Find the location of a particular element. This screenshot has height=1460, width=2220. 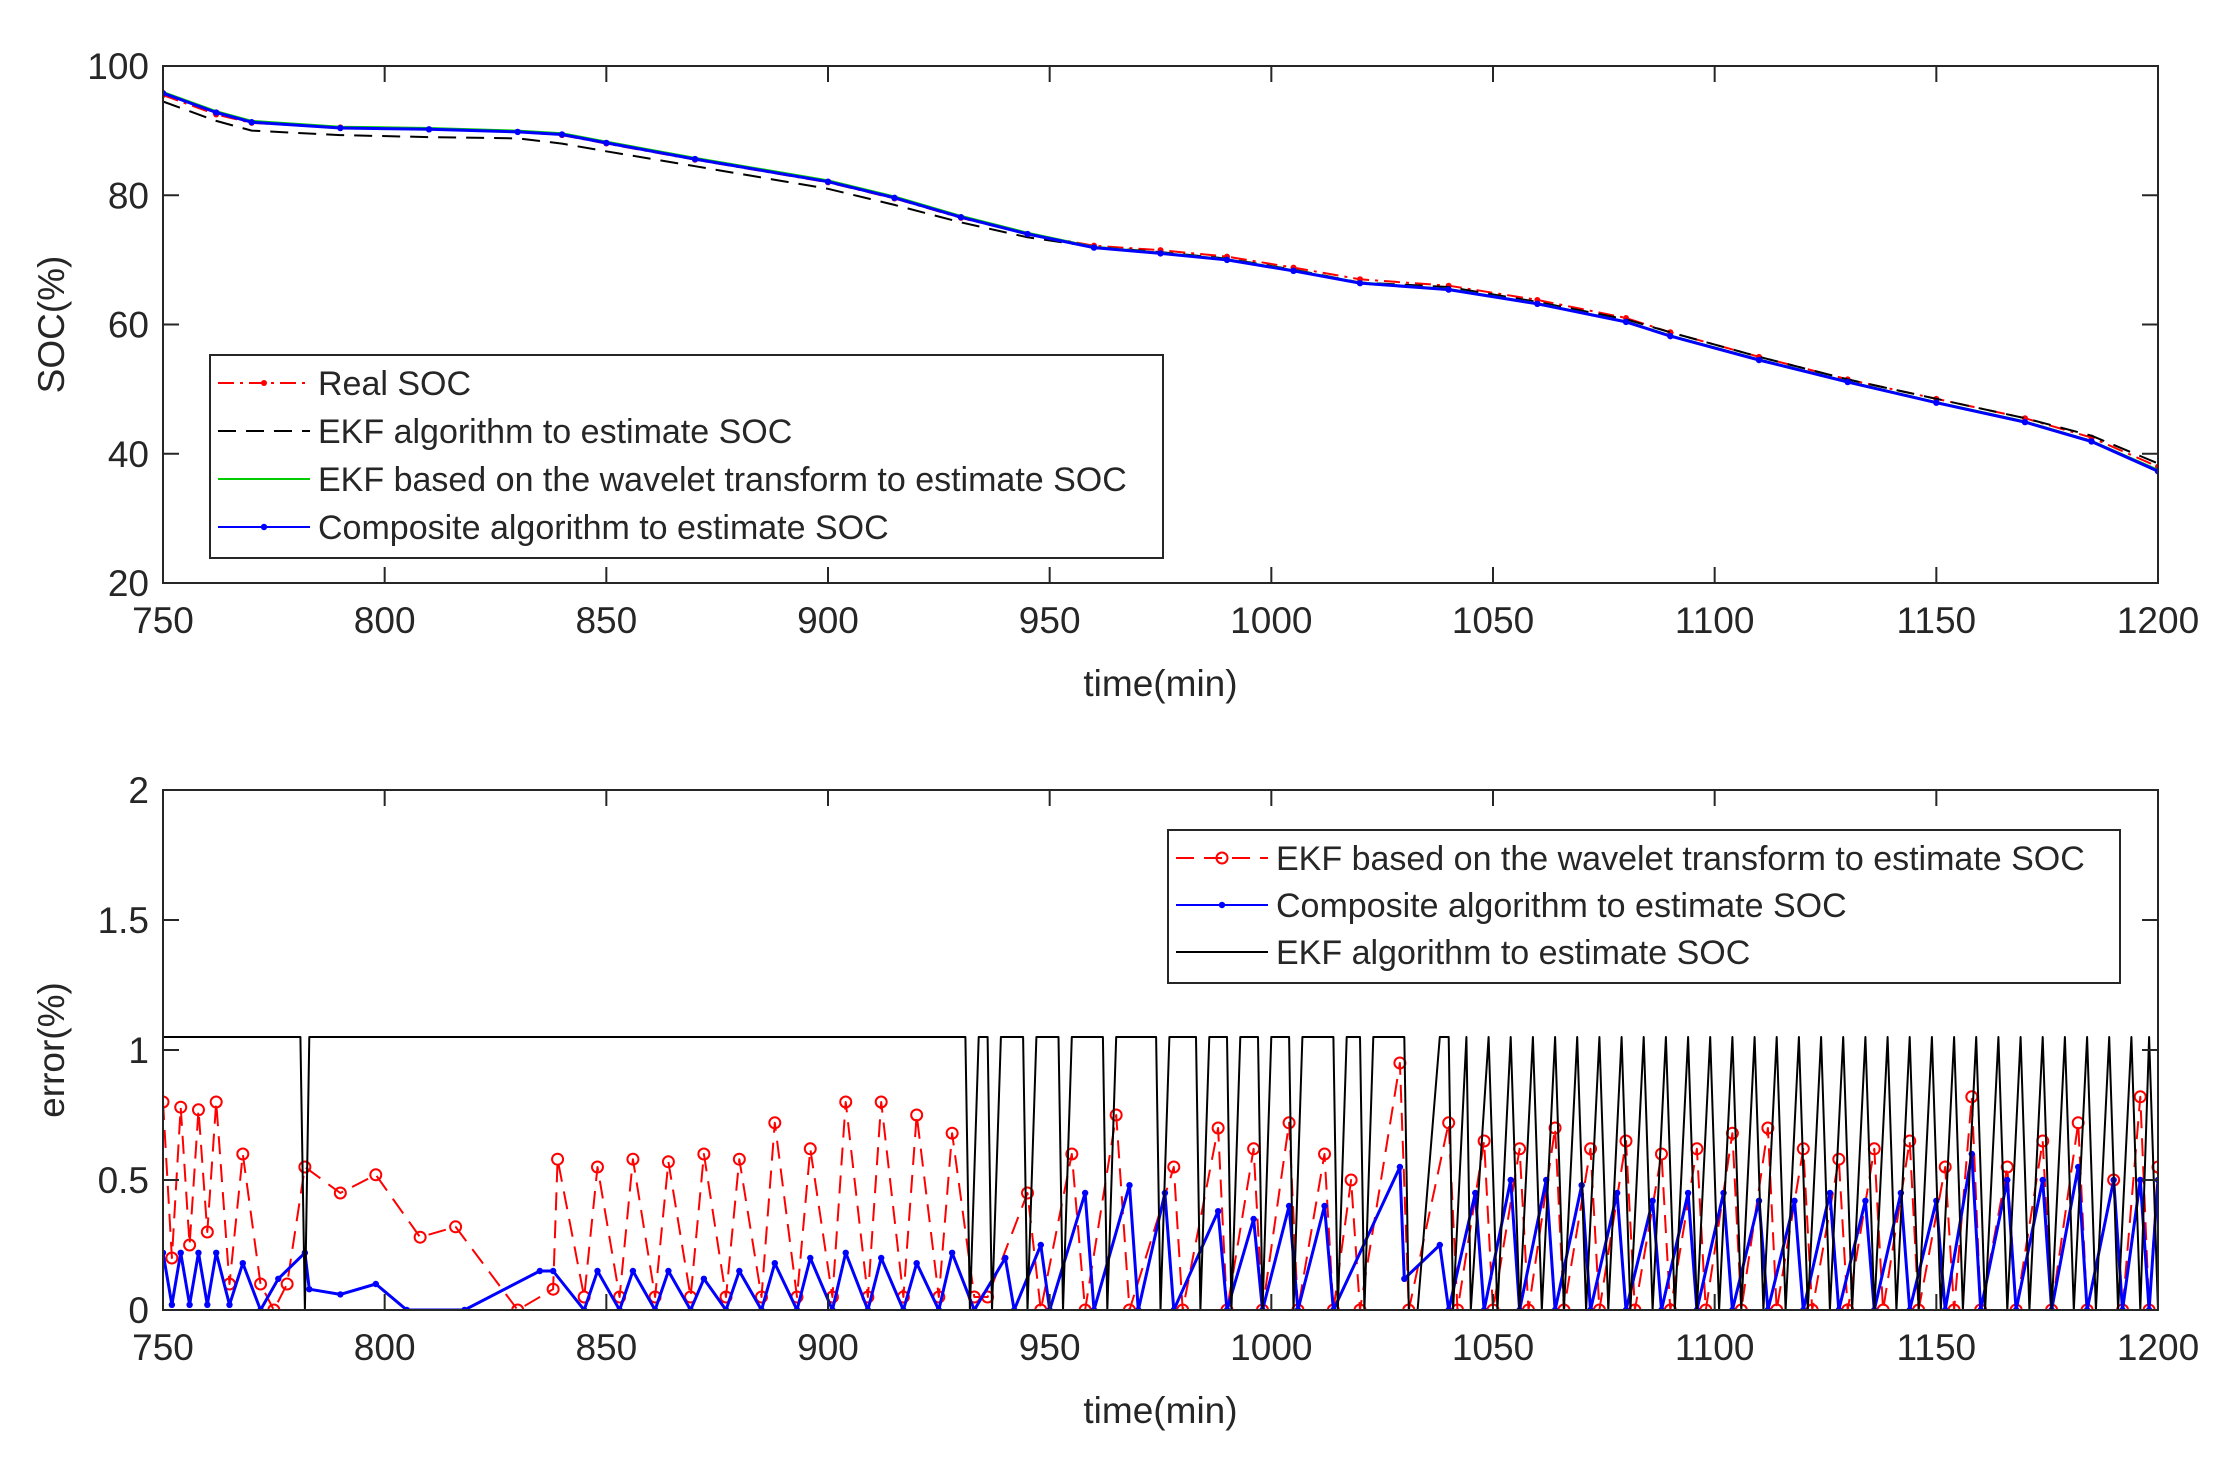

x-tick-label: 750 is located at coordinates (163, 1347).